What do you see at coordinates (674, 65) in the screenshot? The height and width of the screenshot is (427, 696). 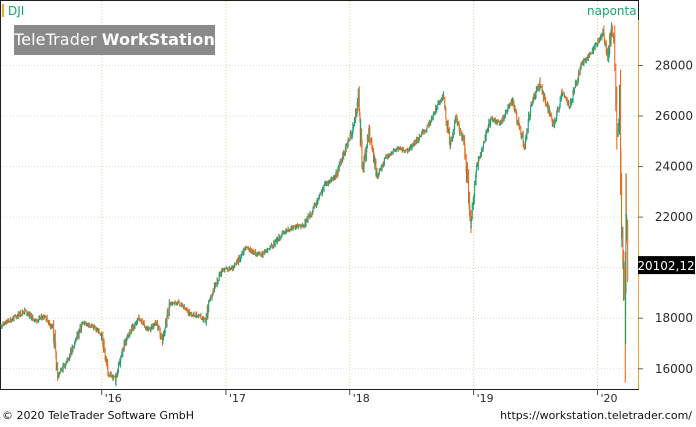 I see `y-tick-label: 28000` at bounding box center [674, 65].